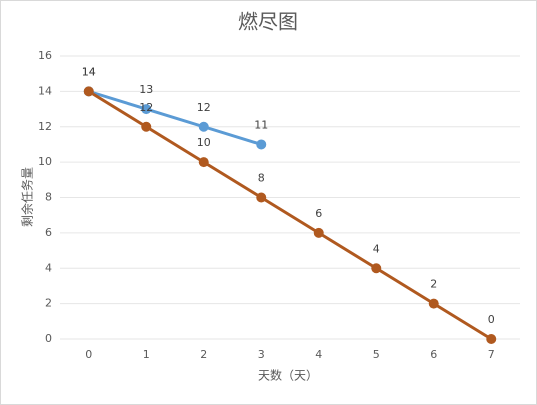  Describe the element at coordinates (45, 90) in the screenshot. I see `y-tick-label: 14` at that location.